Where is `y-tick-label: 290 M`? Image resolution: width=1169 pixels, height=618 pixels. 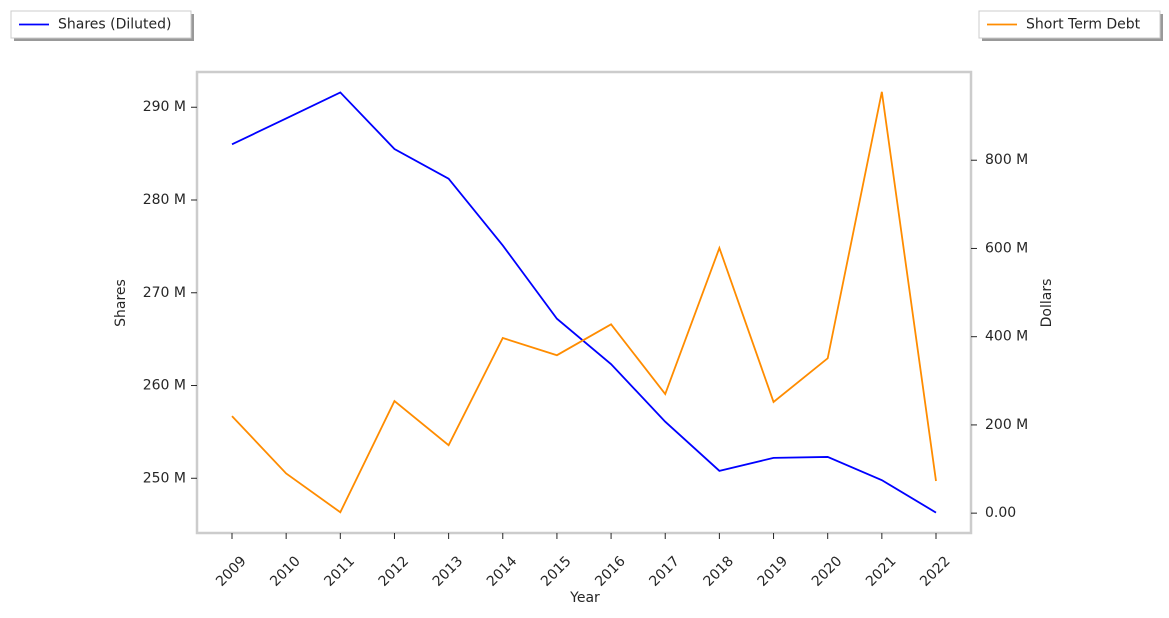 y-tick-label: 290 M is located at coordinates (164, 107).